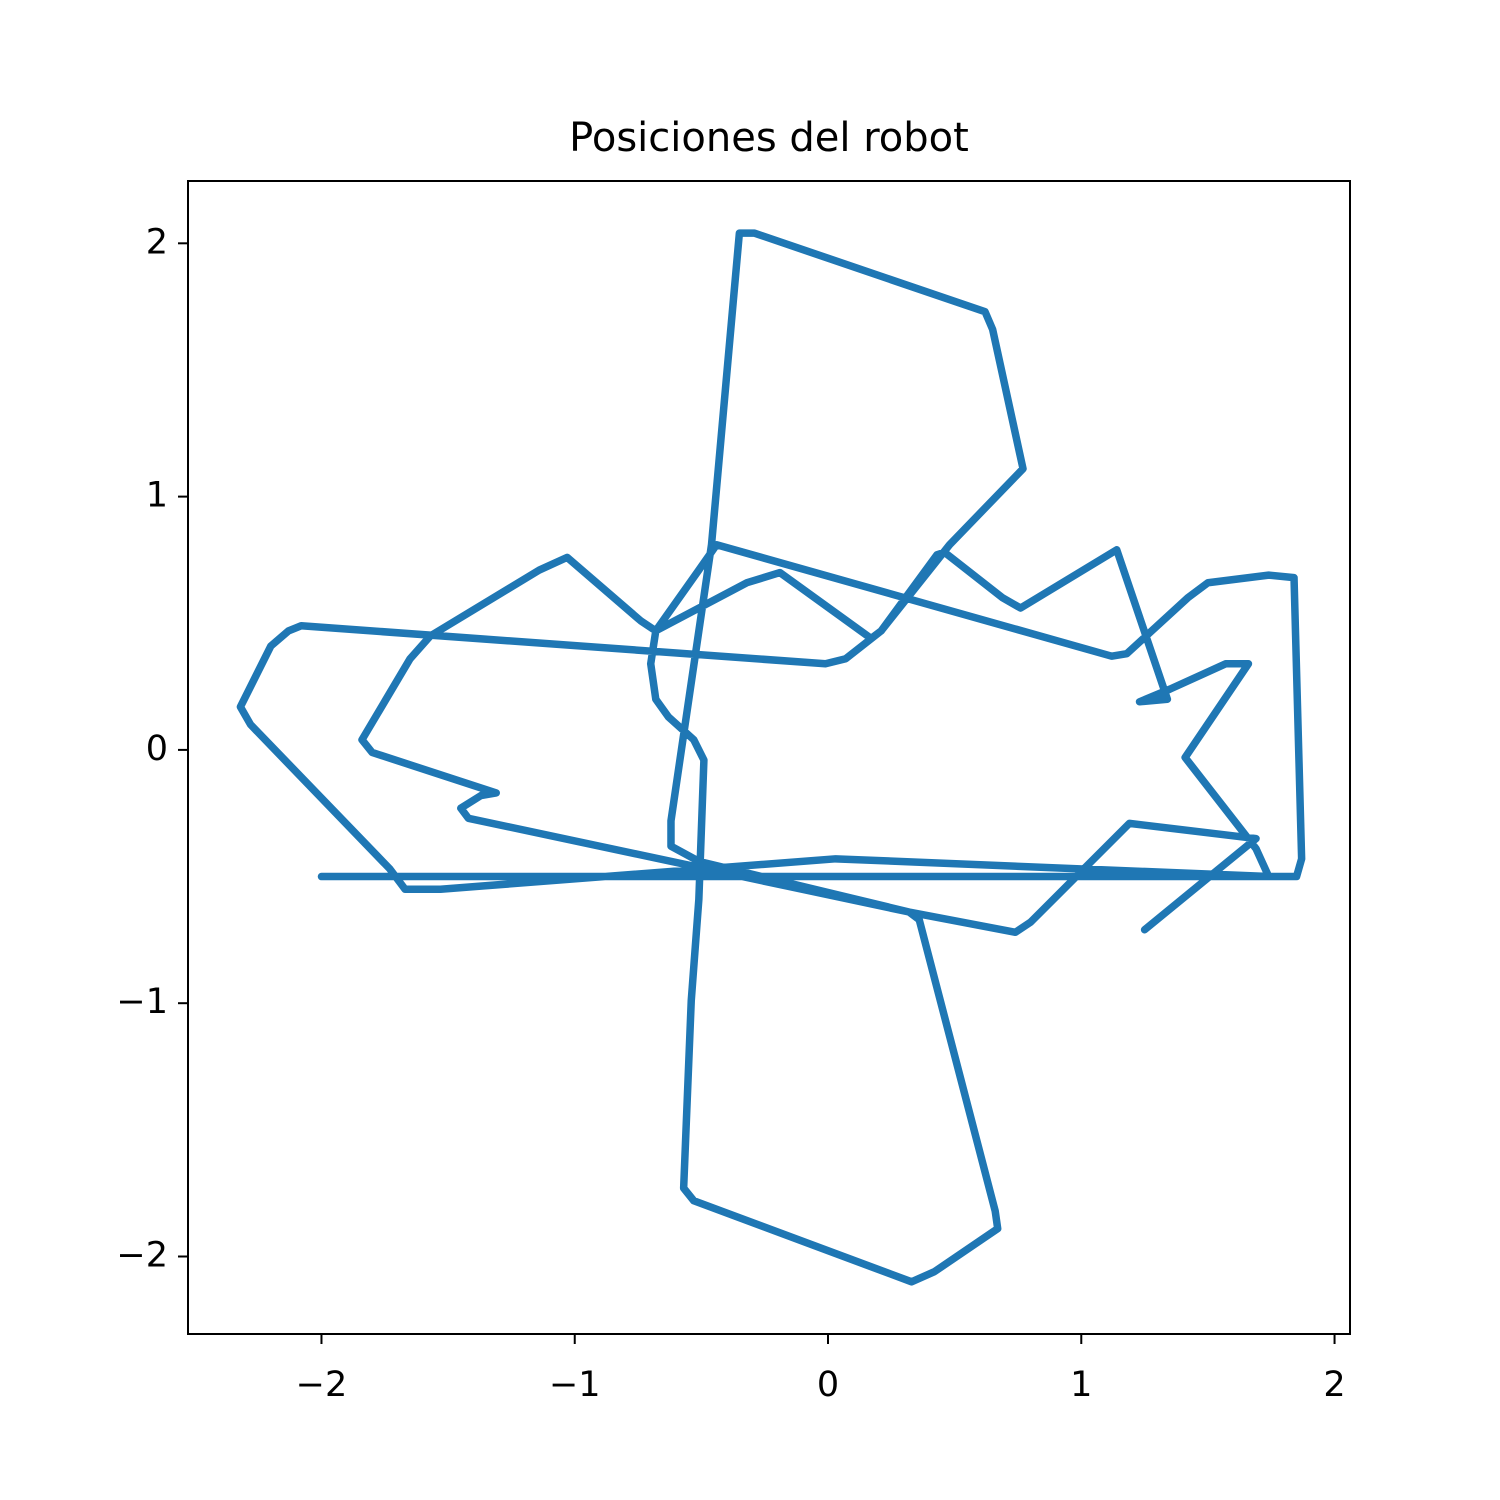  What do you see at coordinates (575, 1385) in the screenshot?
I see `x-tick-label: −1` at bounding box center [575, 1385].